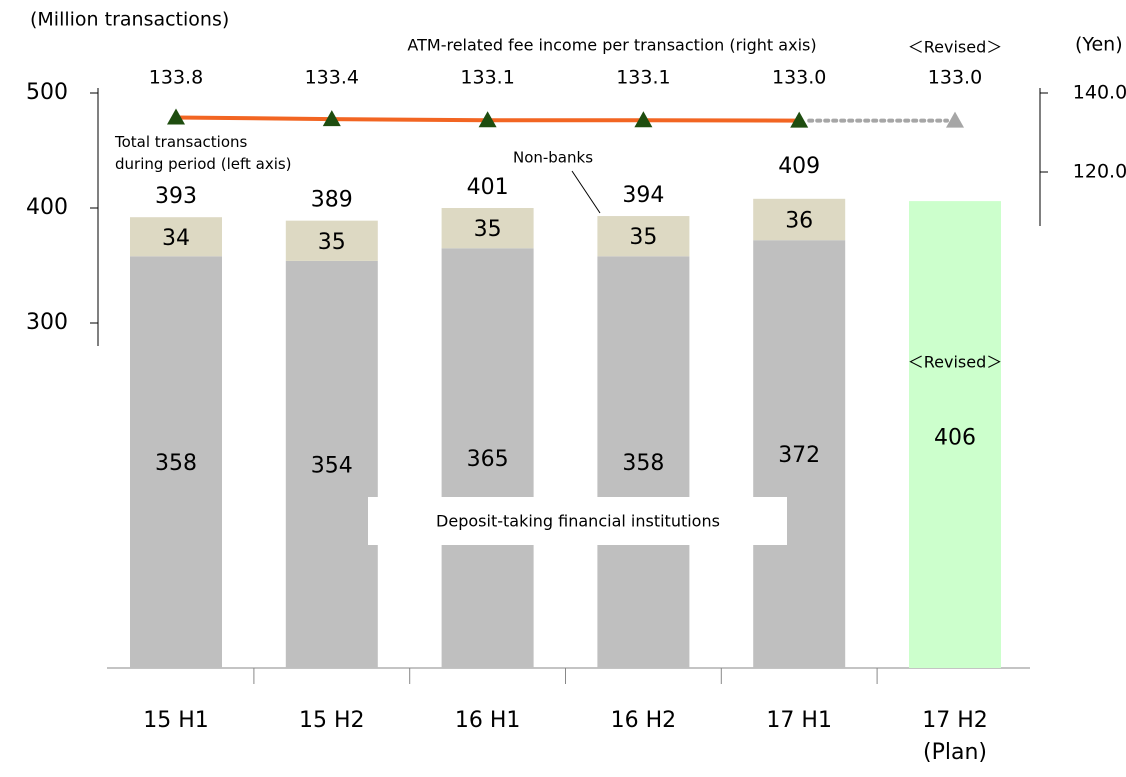 Image resolution: width=1126 pixels, height=777 pixels. Describe the element at coordinates (47, 207) in the screenshot. I see `y-tick-label: 400` at that location.